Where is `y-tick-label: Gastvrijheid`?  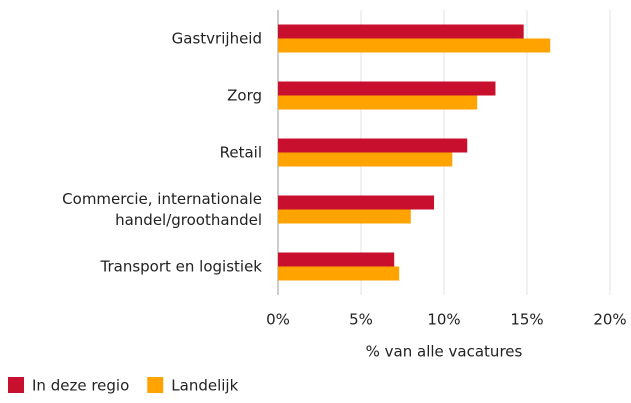
y-tick-label: Gastvrijheid is located at coordinates (216, 38).